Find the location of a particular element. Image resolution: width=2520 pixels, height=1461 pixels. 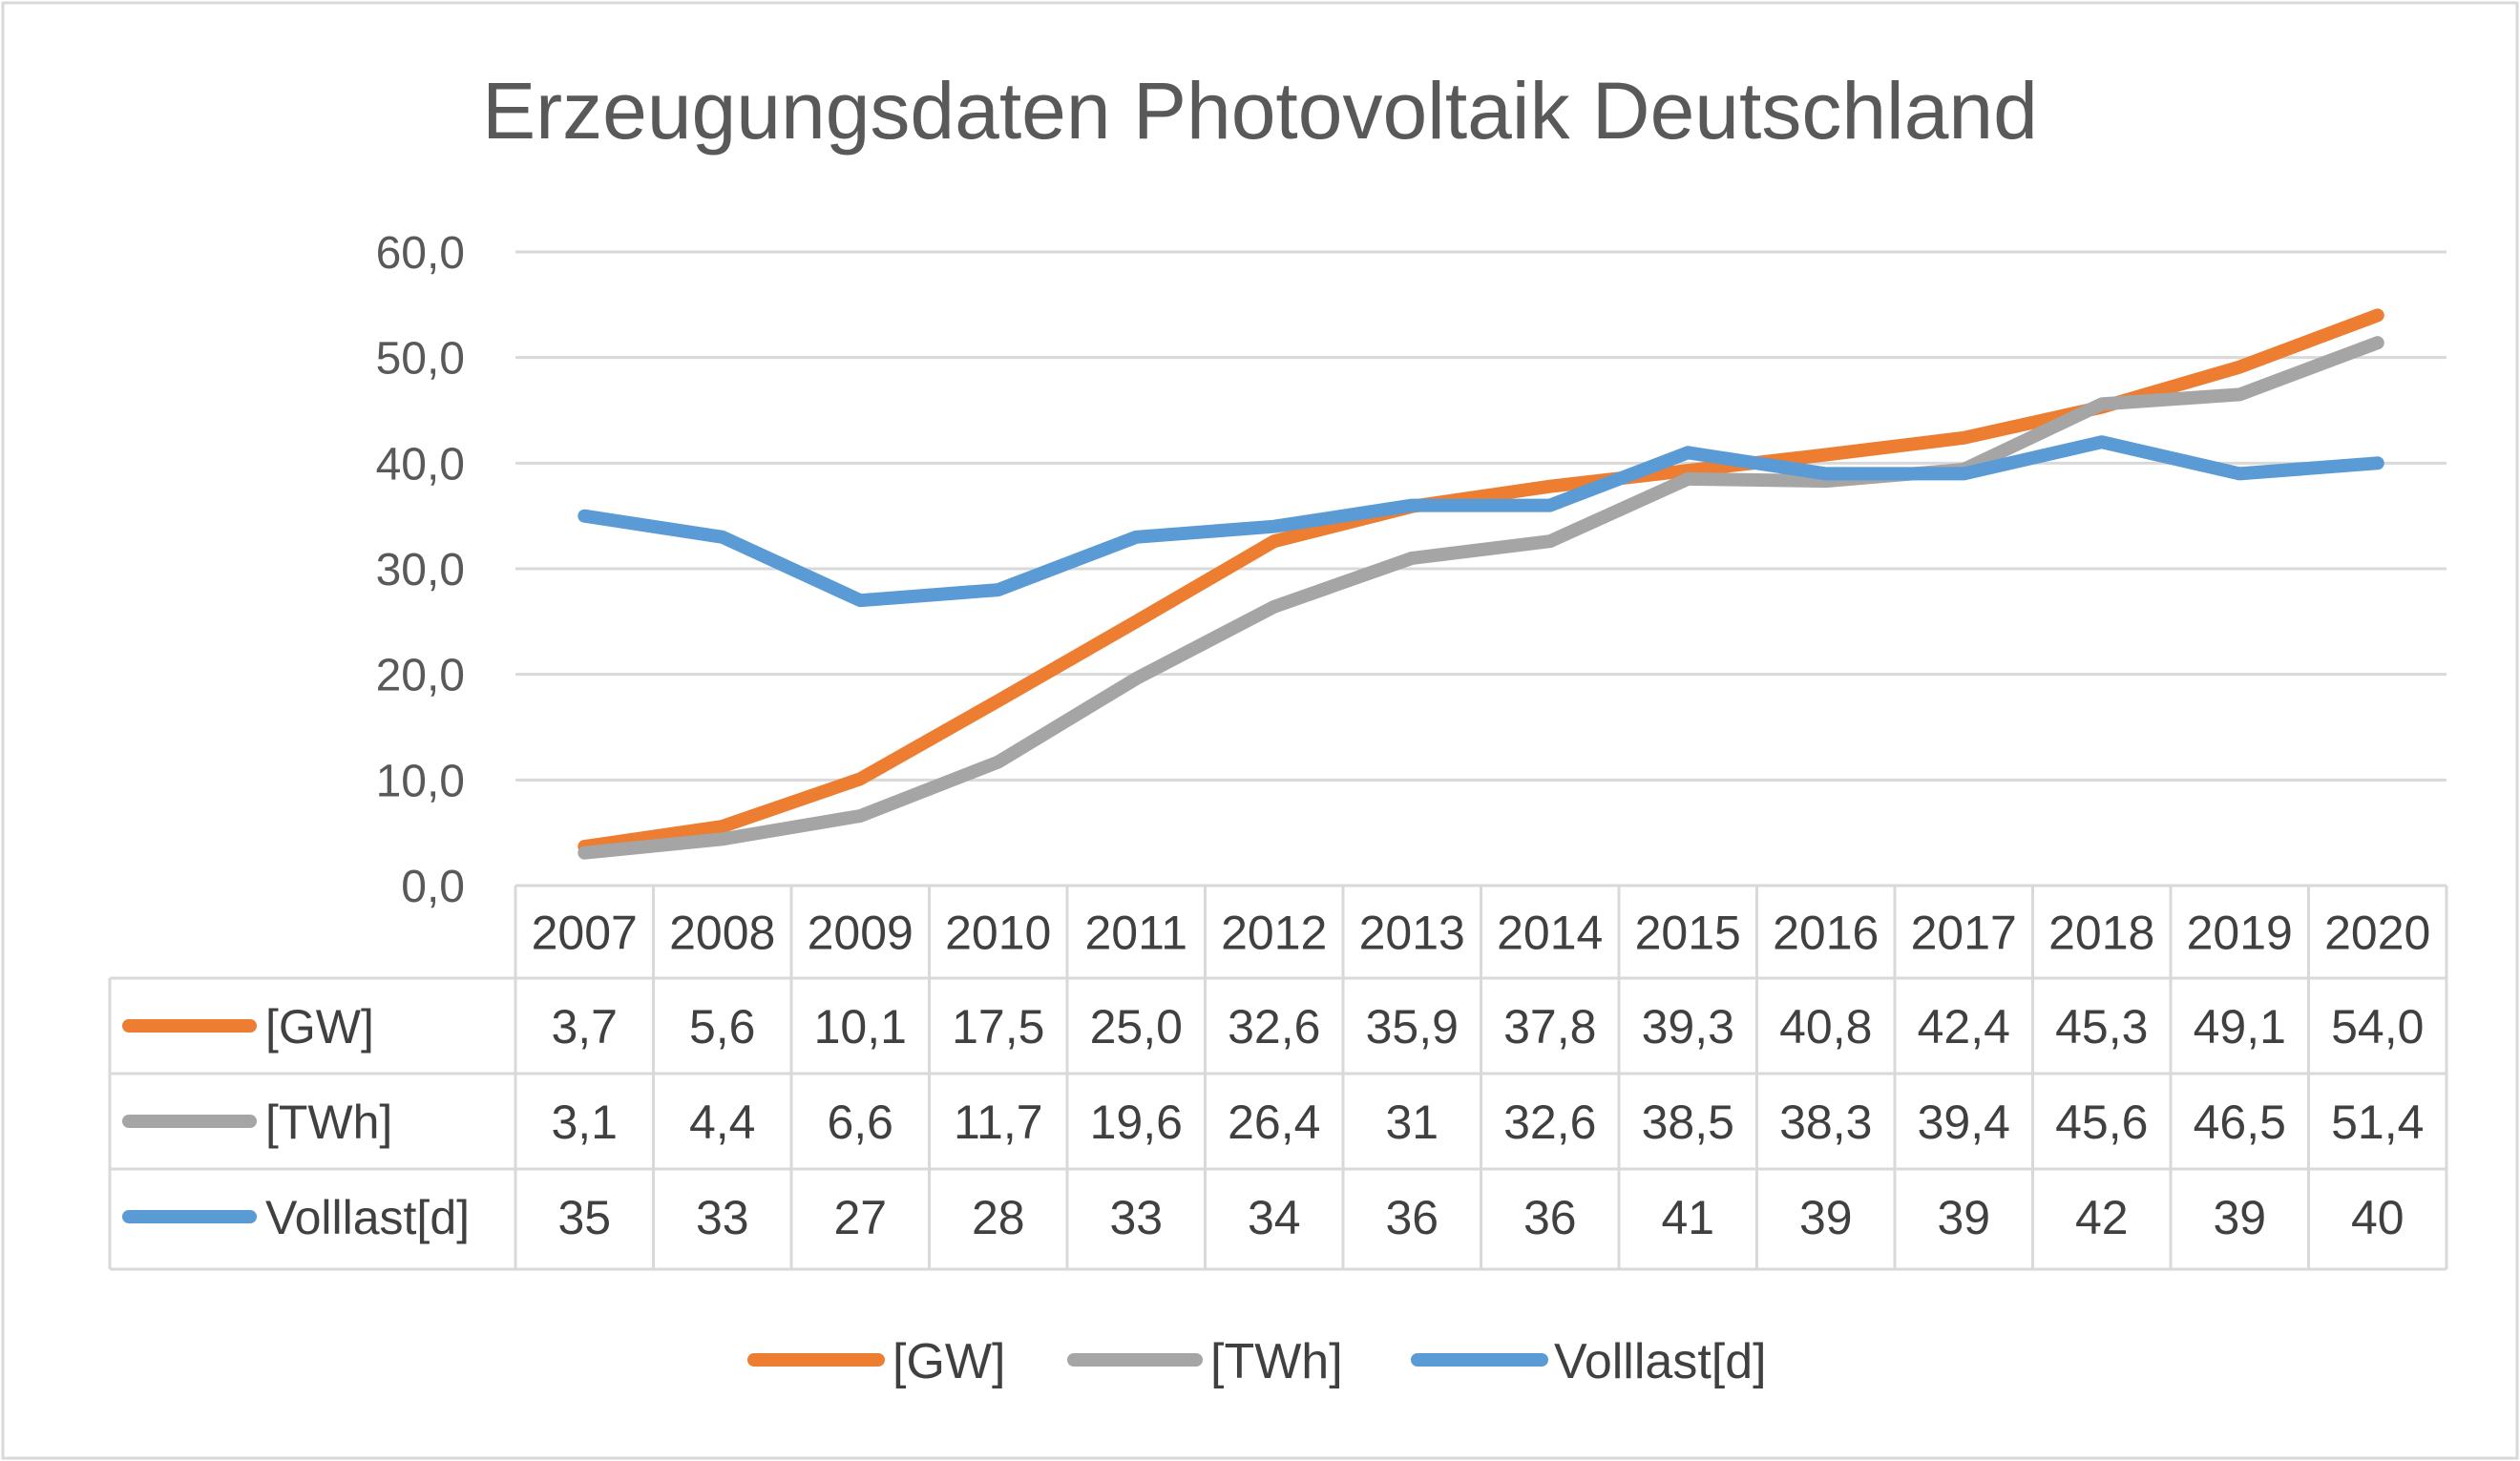

table-cell-value: 42,4 is located at coordinates (1964, 1027).